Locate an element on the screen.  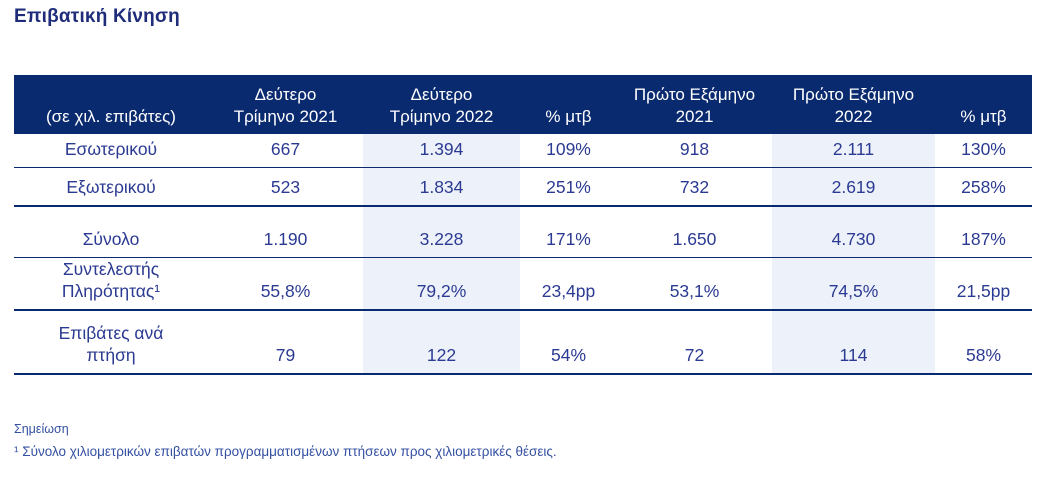
value-cell: 53,1% is located at coordinates (694, 291).